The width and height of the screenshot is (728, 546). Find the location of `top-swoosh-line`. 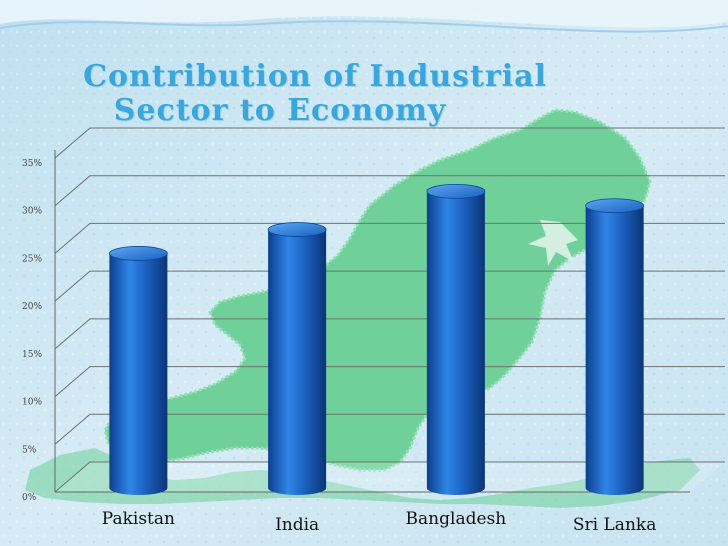

top-swoosh-line is located at coordinates (364, 26).